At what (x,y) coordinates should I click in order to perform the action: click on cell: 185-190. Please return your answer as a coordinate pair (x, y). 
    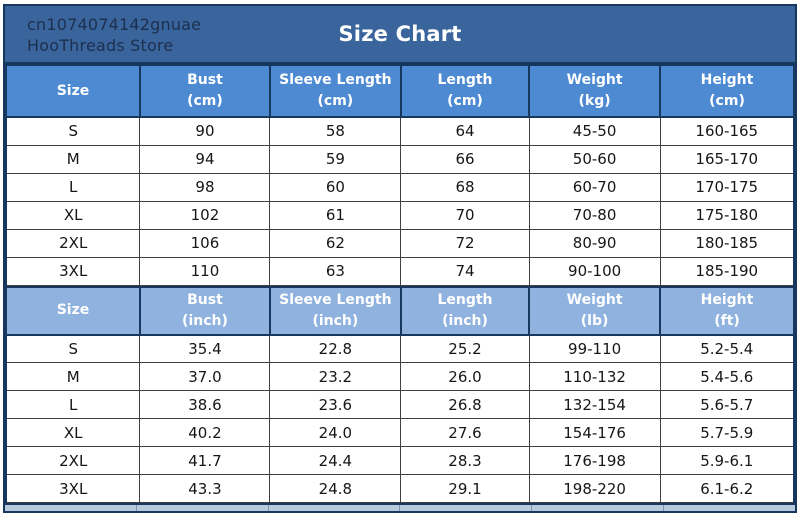
    Looking at the image, I should click on (727, 271).